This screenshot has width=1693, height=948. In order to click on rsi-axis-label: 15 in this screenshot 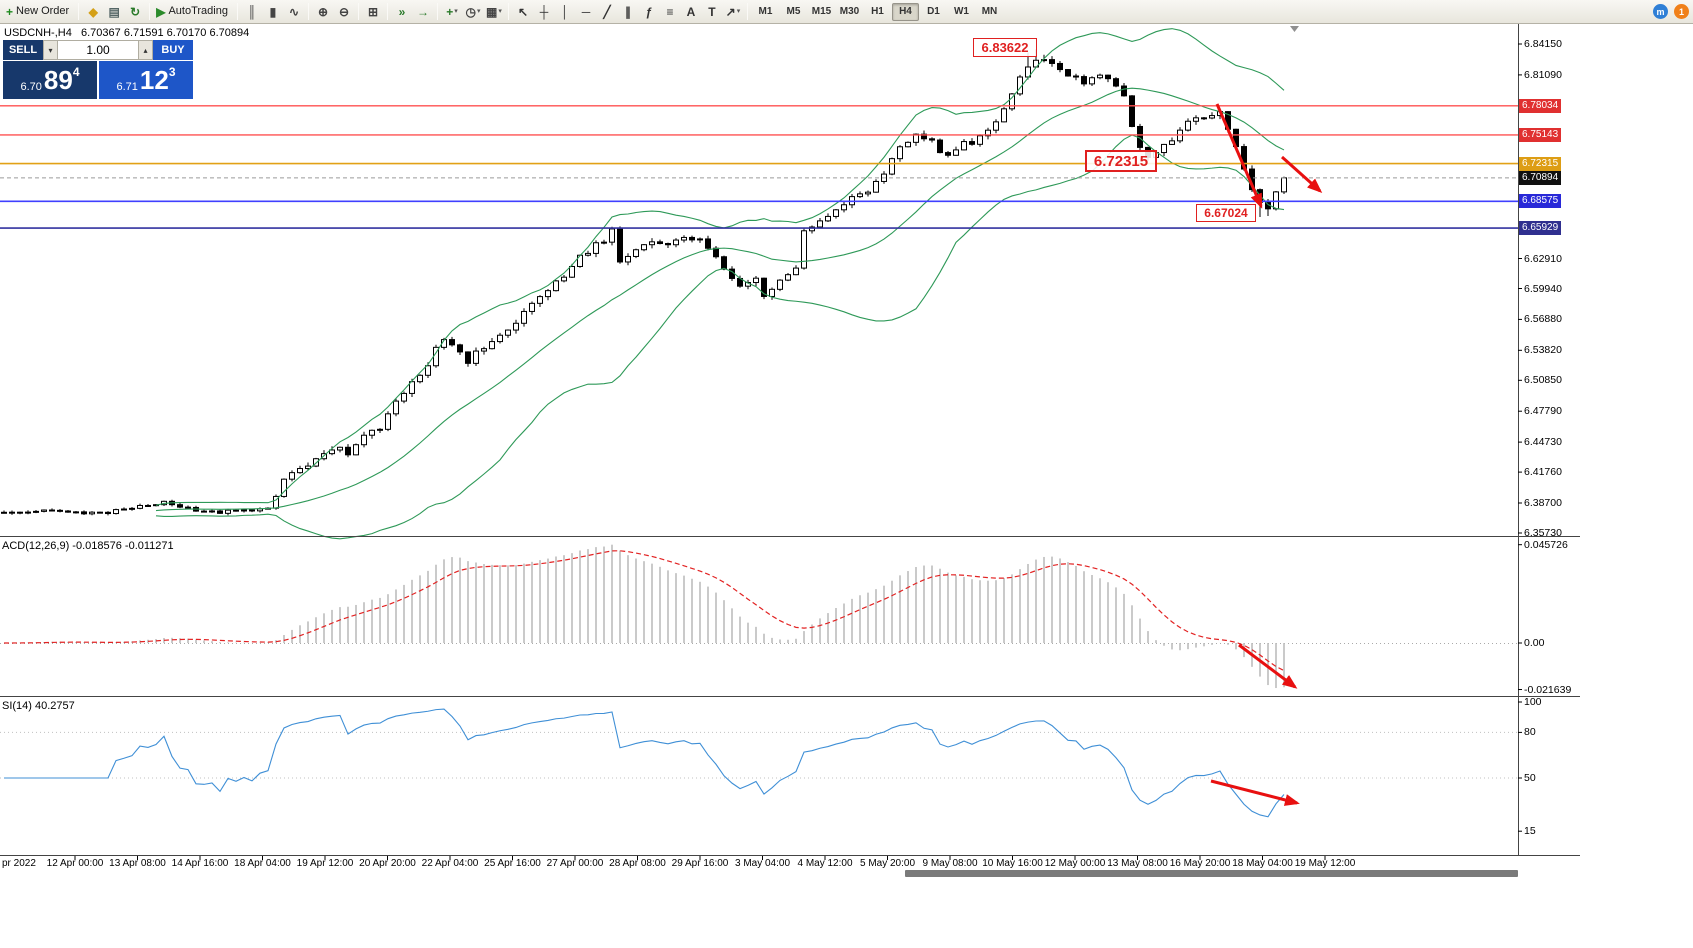, I will do `click(1530, 831)`.